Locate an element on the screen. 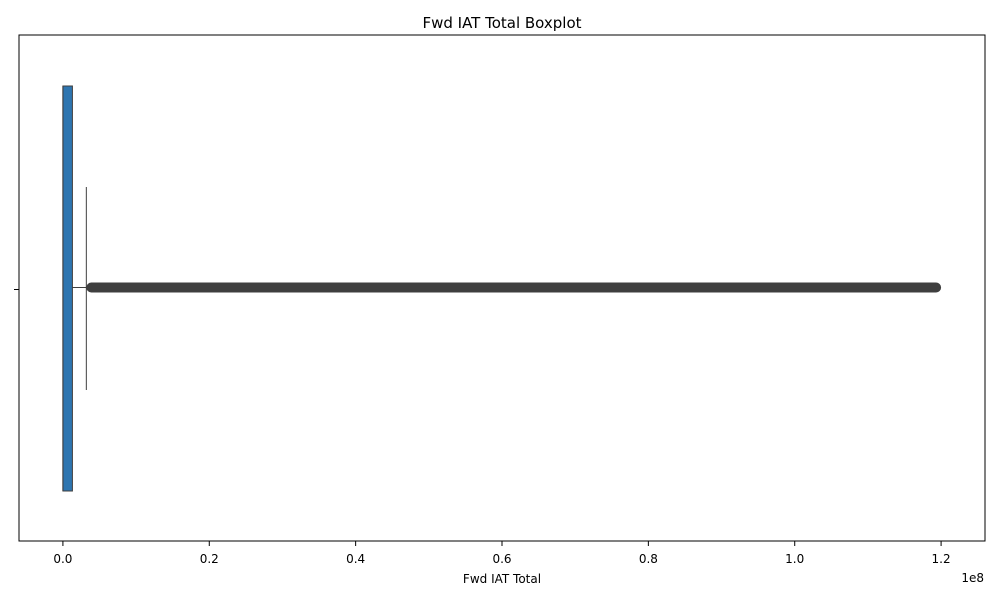  x-tick-label: 0.0 is located at coordinates (62, 559).